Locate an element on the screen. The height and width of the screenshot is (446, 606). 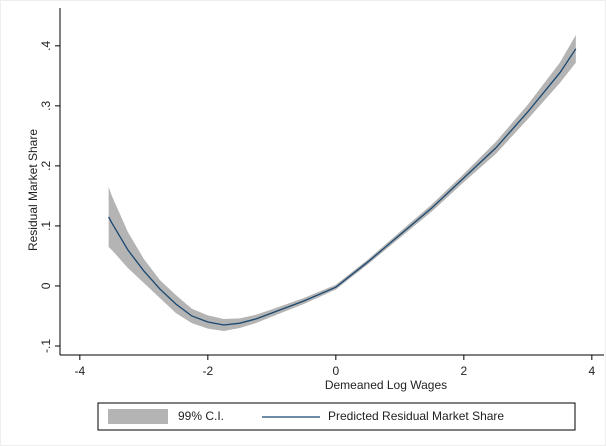
legend-box is located at coordinates (336, 416).